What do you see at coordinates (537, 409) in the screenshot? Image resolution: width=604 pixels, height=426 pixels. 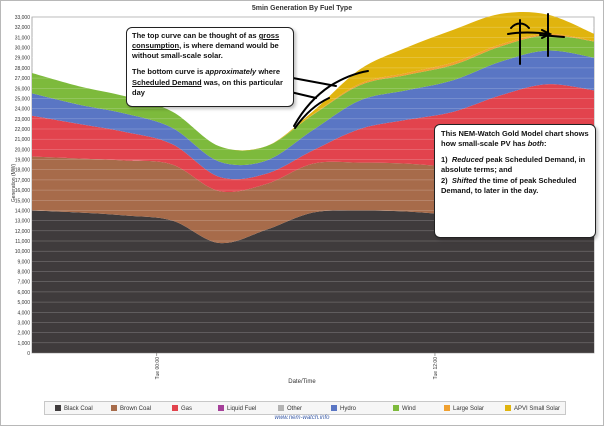 I see `legend-label: APVI Small Solar` at bounding box center [537, 409].